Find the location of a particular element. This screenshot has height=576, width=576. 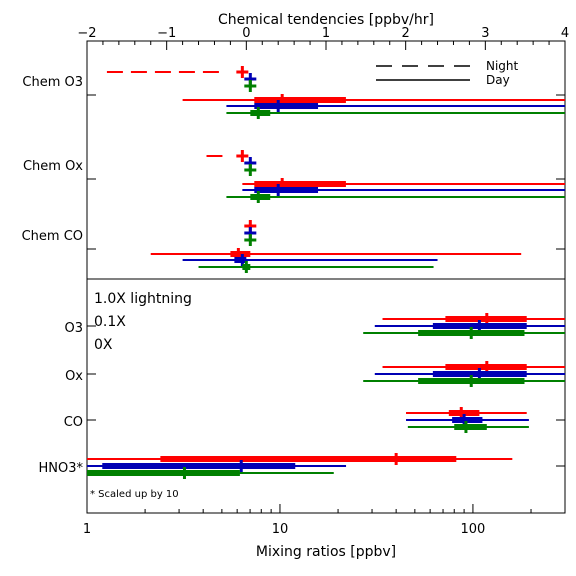

style-legend-label: Day is located at coordinates (498, 80).